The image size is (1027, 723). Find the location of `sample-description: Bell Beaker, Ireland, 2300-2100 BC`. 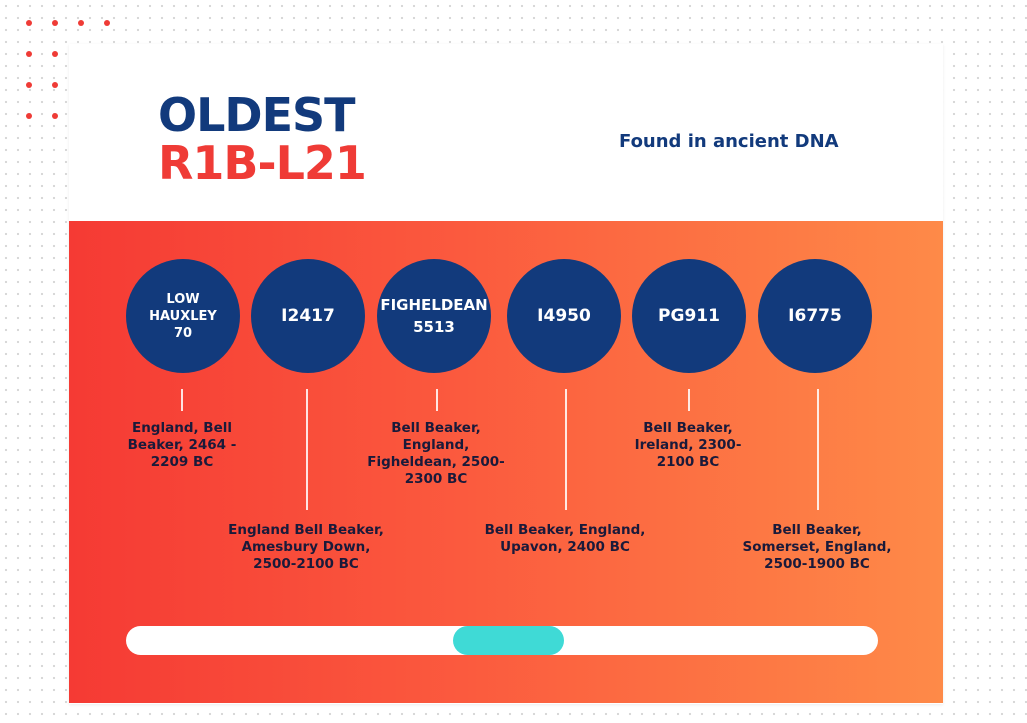

sample-description: Bell Beaker, Ireland, 2300-2100 BC is located at coordinates (688, 445).